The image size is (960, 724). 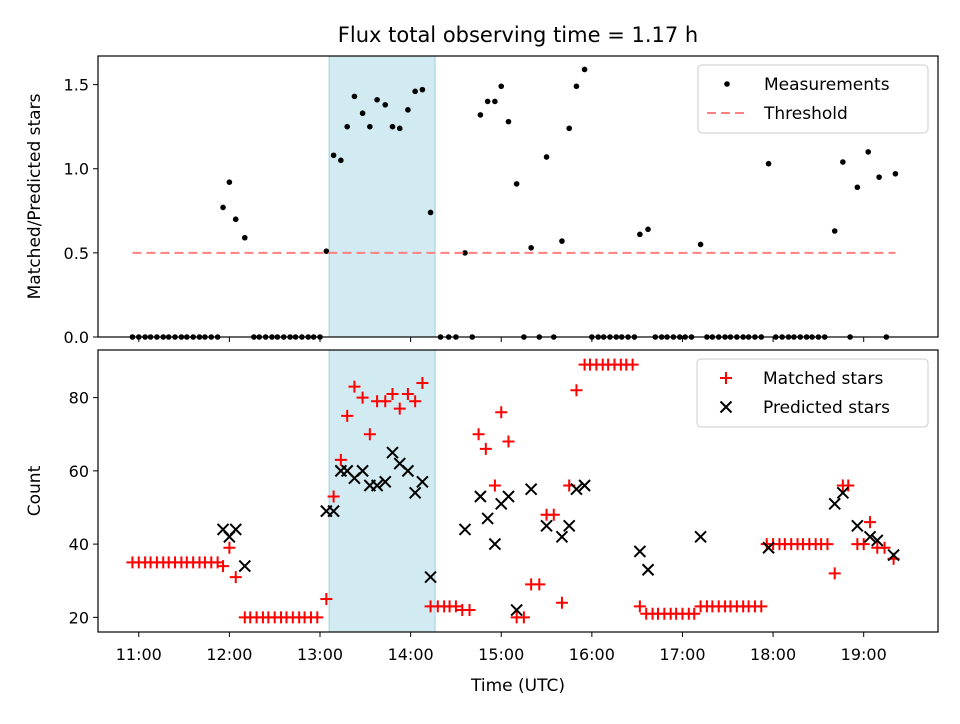 What do you see at coordinates (76, 253) in the screenshot?
I see `y-tick-label: 0.5` at bounding box center [76, 253].